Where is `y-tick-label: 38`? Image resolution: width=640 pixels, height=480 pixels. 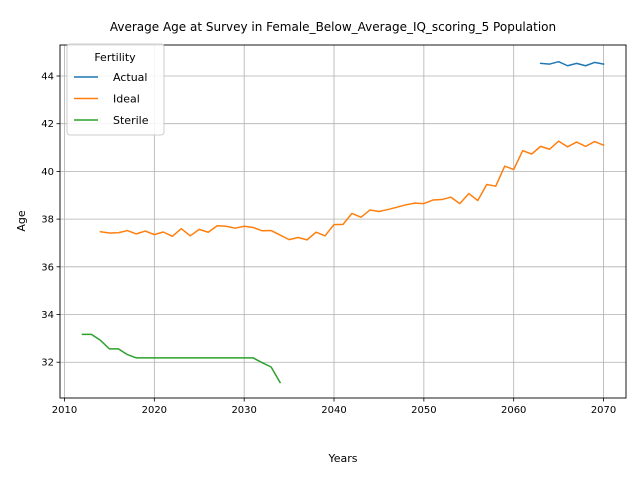 y-tick-label: 38 is located at coordinates (47, 220).